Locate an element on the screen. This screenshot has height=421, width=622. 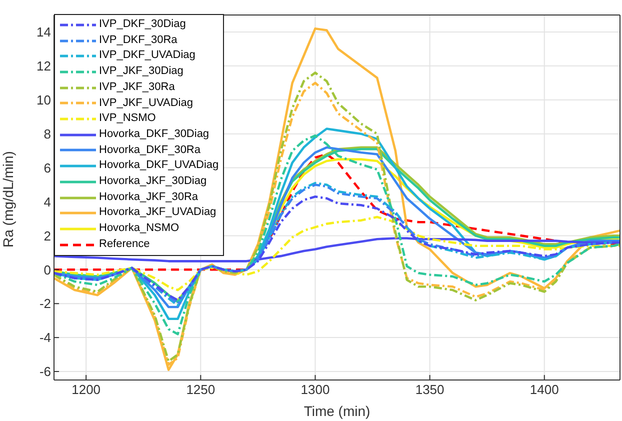
legend-label: Hovorka_DKF_30Diag is located at coordinates (154, 134).